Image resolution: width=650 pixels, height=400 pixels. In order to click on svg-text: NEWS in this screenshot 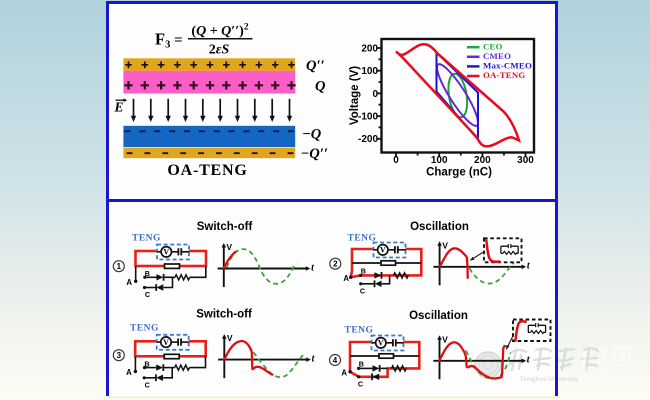, I will do `click(613, 373)`.